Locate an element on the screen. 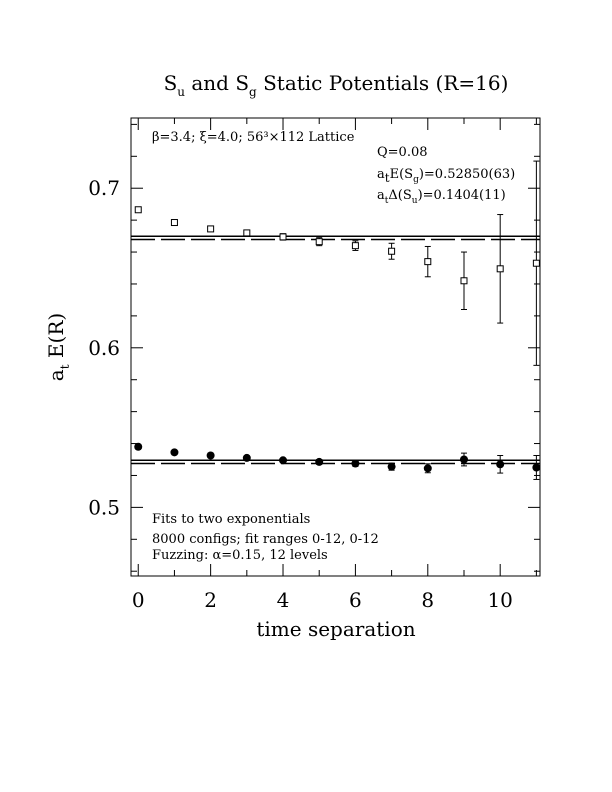 This screenshot has width=612, height=792. ylabel-subscript: t is located at coordinates (65, 366).